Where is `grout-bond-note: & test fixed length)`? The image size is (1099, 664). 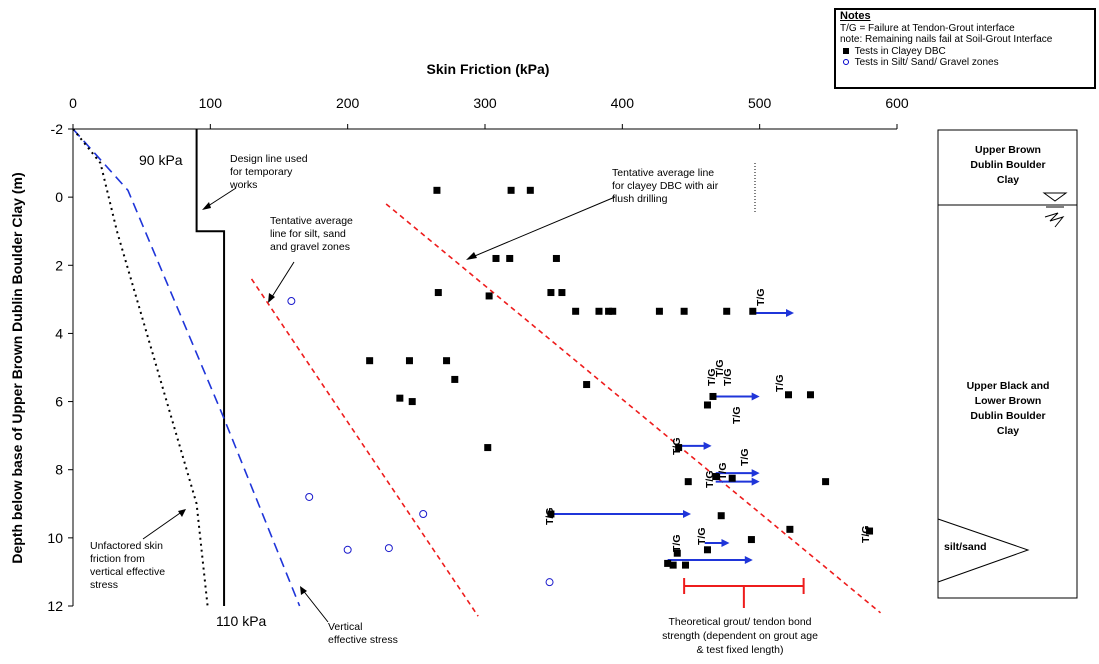 grout-bond-note: & test fixed length) is located at coordinates (740, 650).